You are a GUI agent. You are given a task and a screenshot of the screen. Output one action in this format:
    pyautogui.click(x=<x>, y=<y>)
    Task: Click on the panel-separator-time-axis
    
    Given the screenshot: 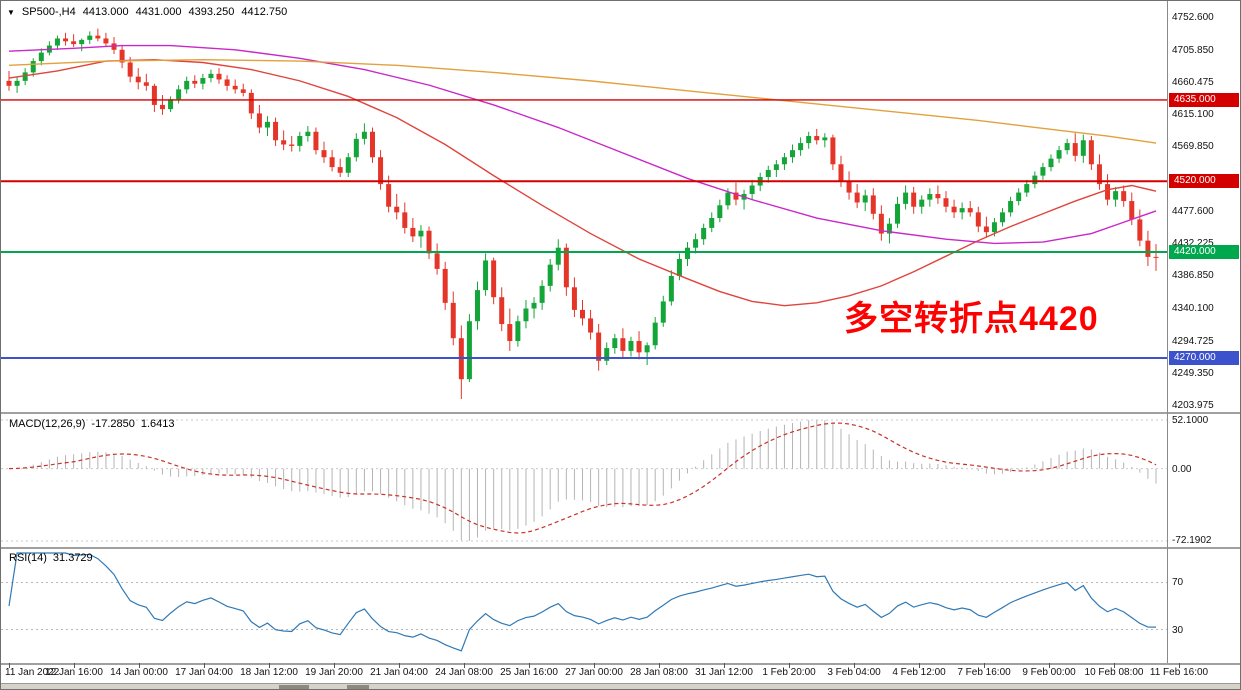 What is the action you would take?
    pyautogui.click(x=620, y=664)
    